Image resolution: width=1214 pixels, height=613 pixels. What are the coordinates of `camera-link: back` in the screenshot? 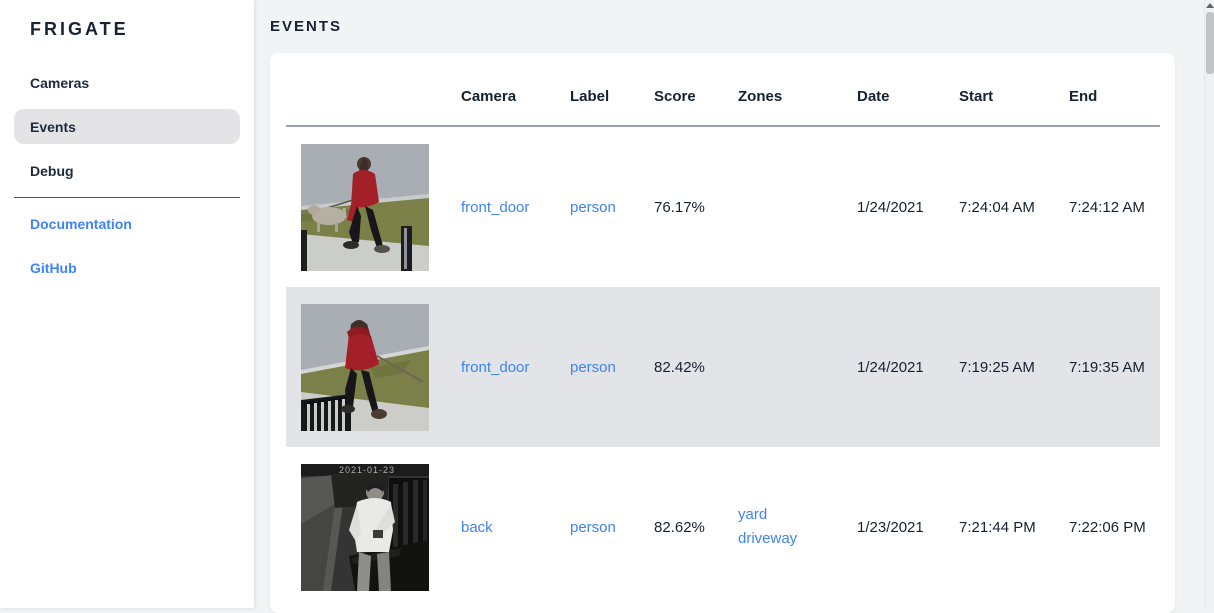 It's located at (477, 527).